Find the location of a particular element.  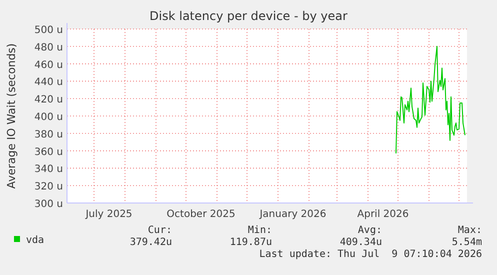

y-tick-label: 460 u is located at coordinates (48, 65).